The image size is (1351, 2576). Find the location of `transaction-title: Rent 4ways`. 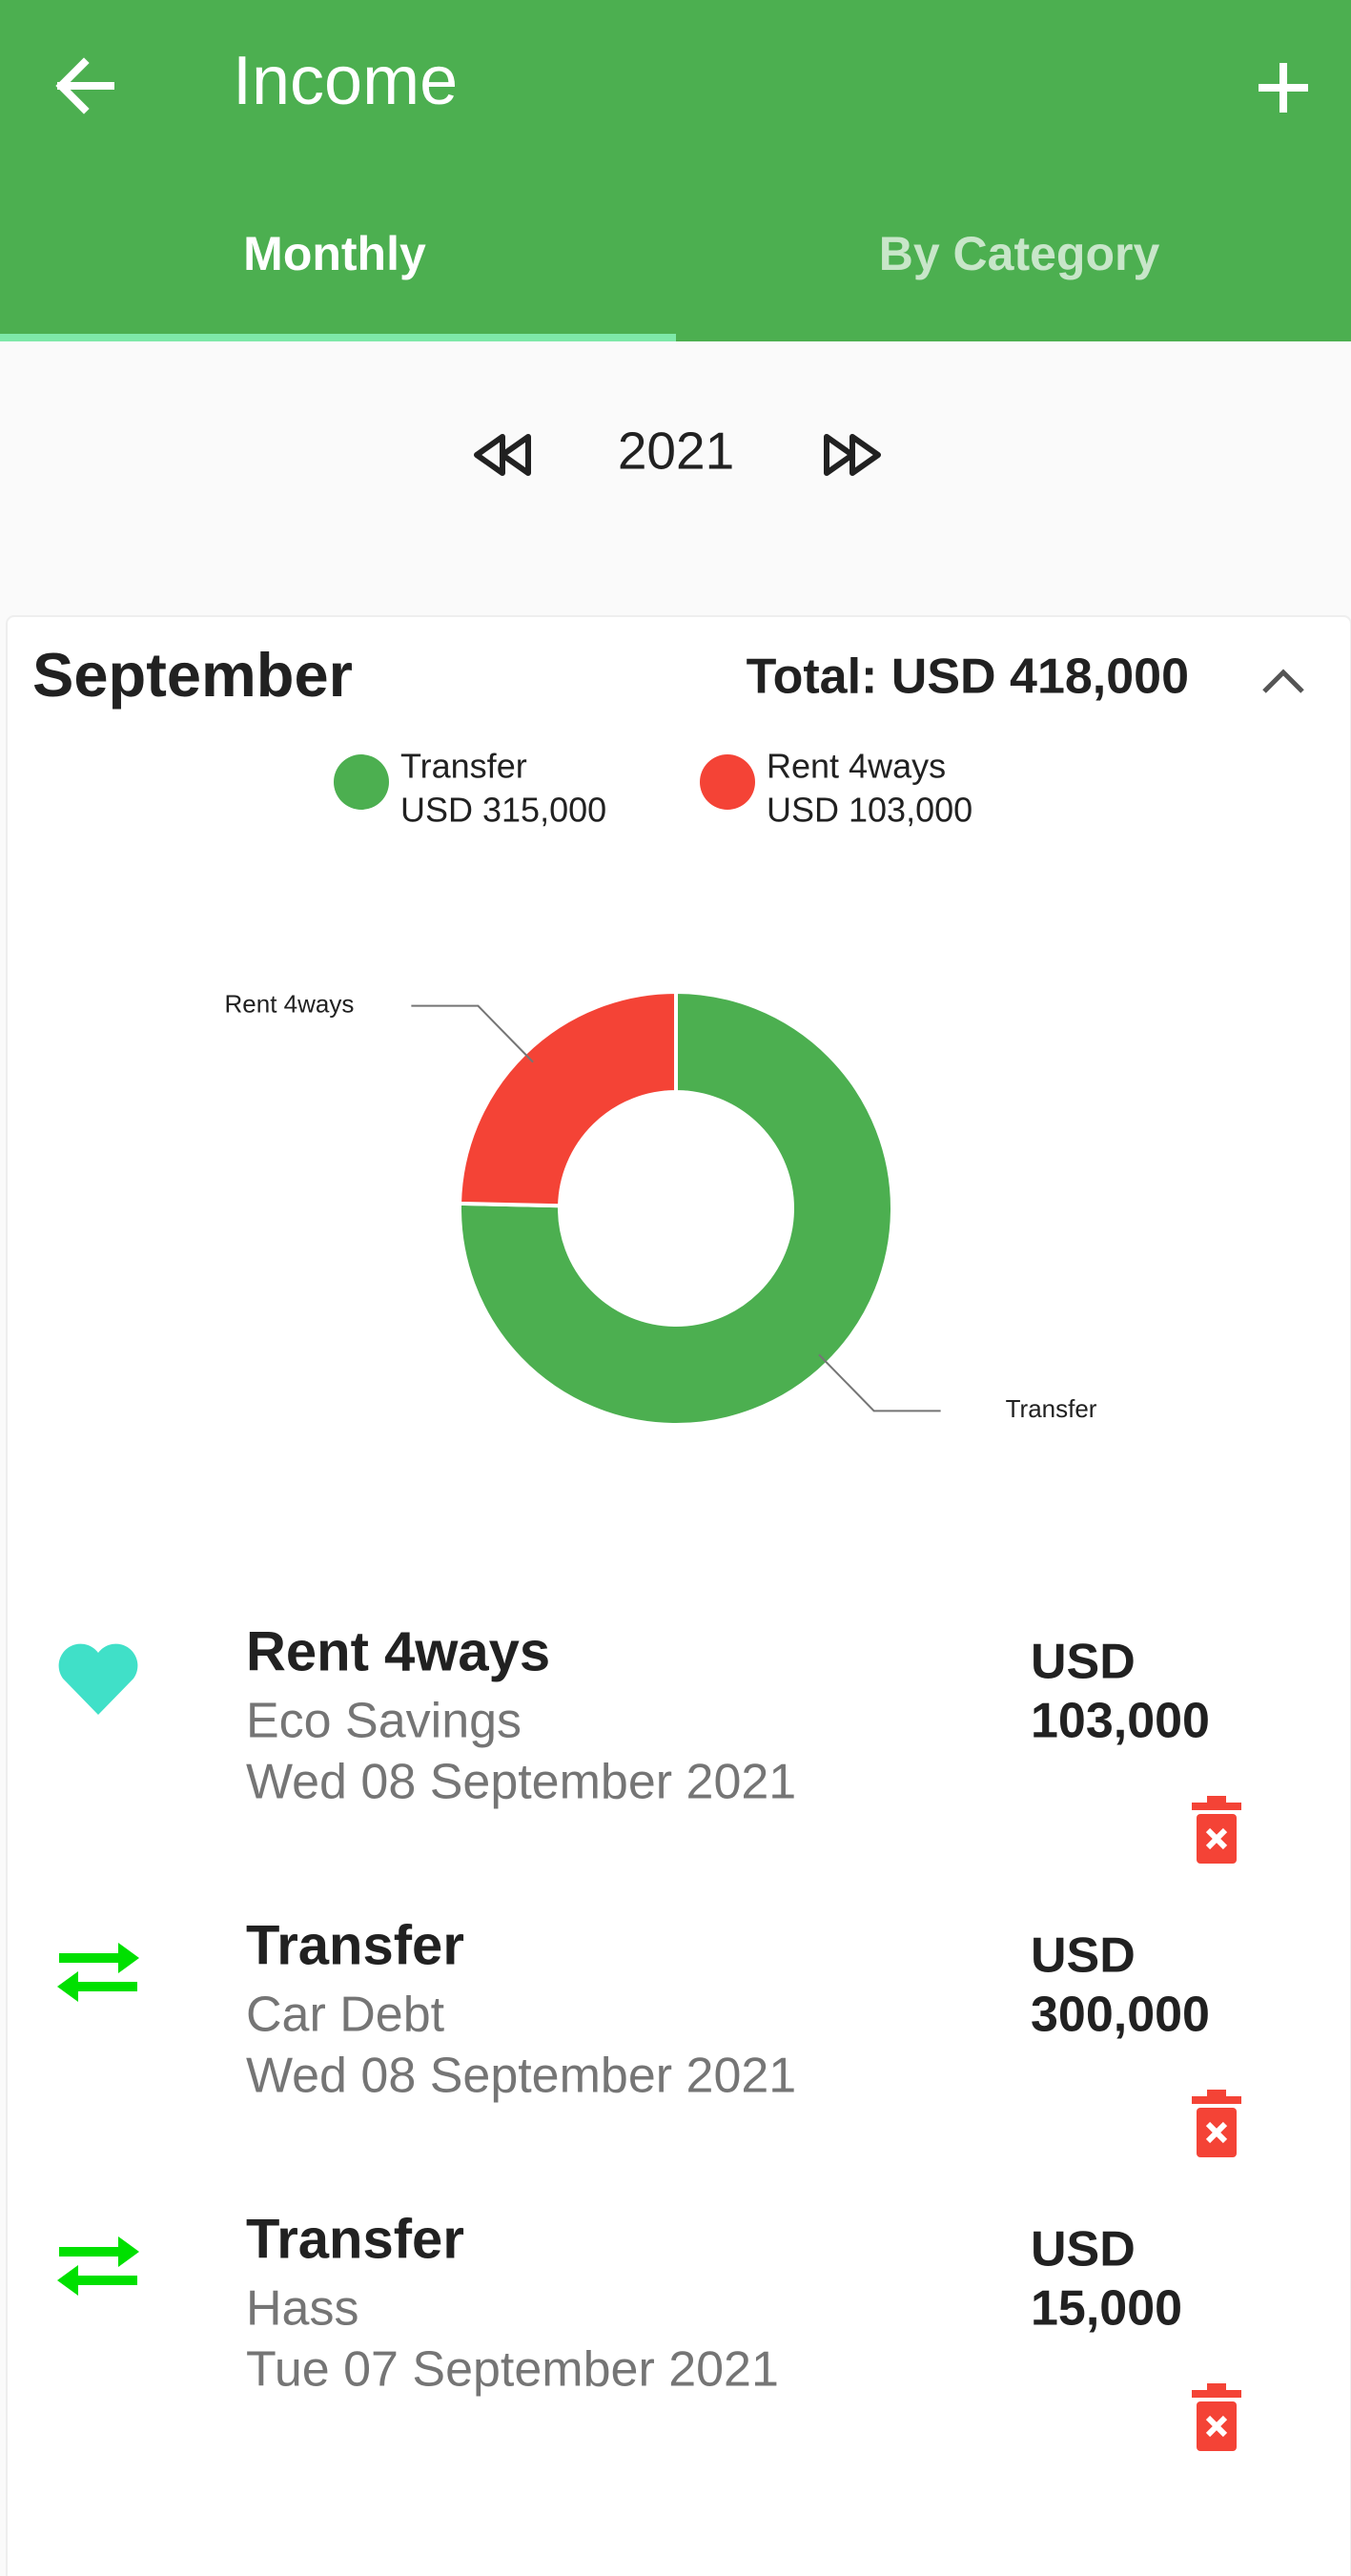

transaction-title: Rent 4ways is located at coordinates (398, 1651).